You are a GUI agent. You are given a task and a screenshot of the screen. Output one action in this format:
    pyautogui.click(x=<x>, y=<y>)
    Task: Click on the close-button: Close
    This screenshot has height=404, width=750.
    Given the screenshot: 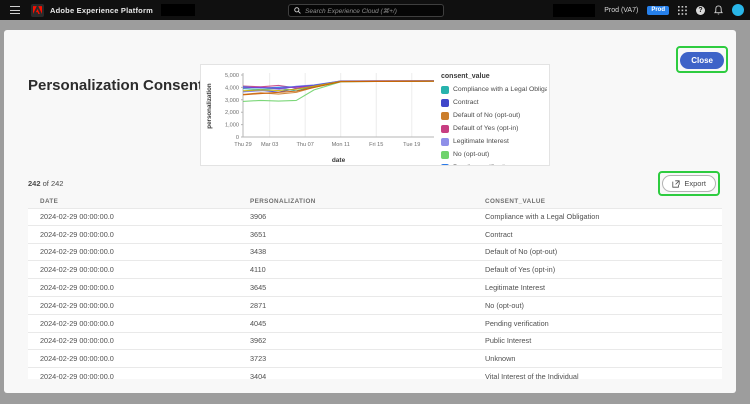 What is the action you would take?
    pyautogui.click(x=702, y=60)
    